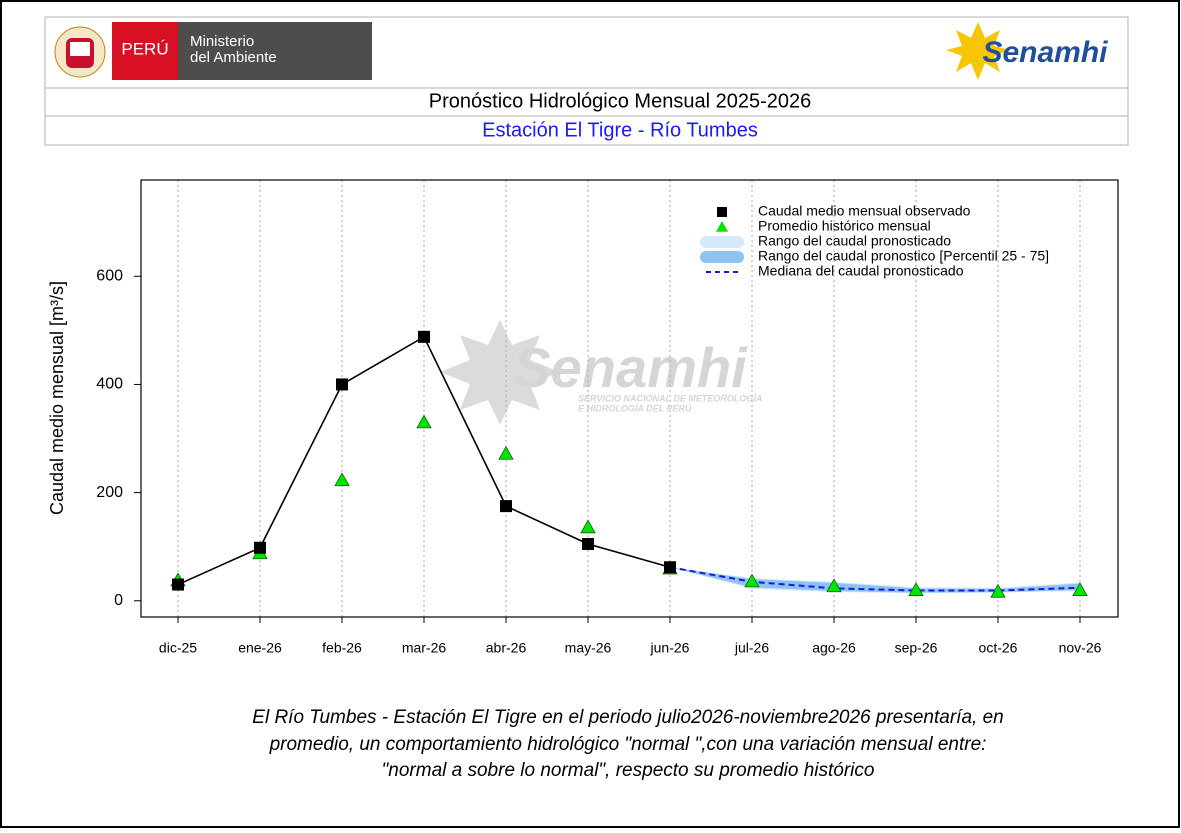 Image resolution: width=1181 pixels, height=833 pixels. What do you see at coordinates (670, 398) in the screenshot?
I see `watermark-text: SERVICIO NACIONAL DE METEOROLOGÍA` at bounding box center [670, 398].